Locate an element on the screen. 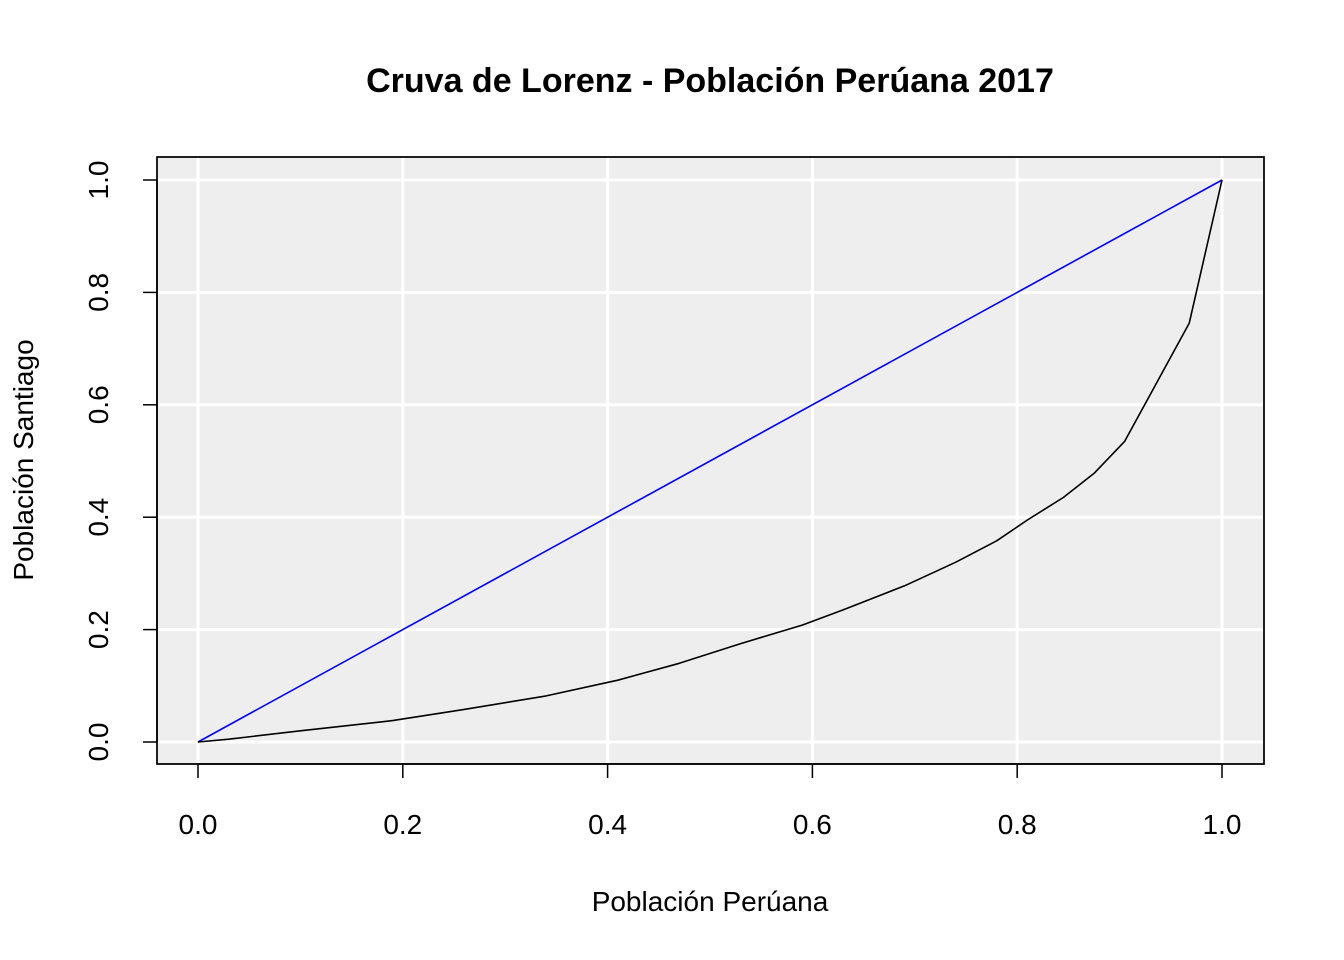 This screenshot has height=960, width=1344. y-tick-label: 0.2 is located at coordinates (98, 629).